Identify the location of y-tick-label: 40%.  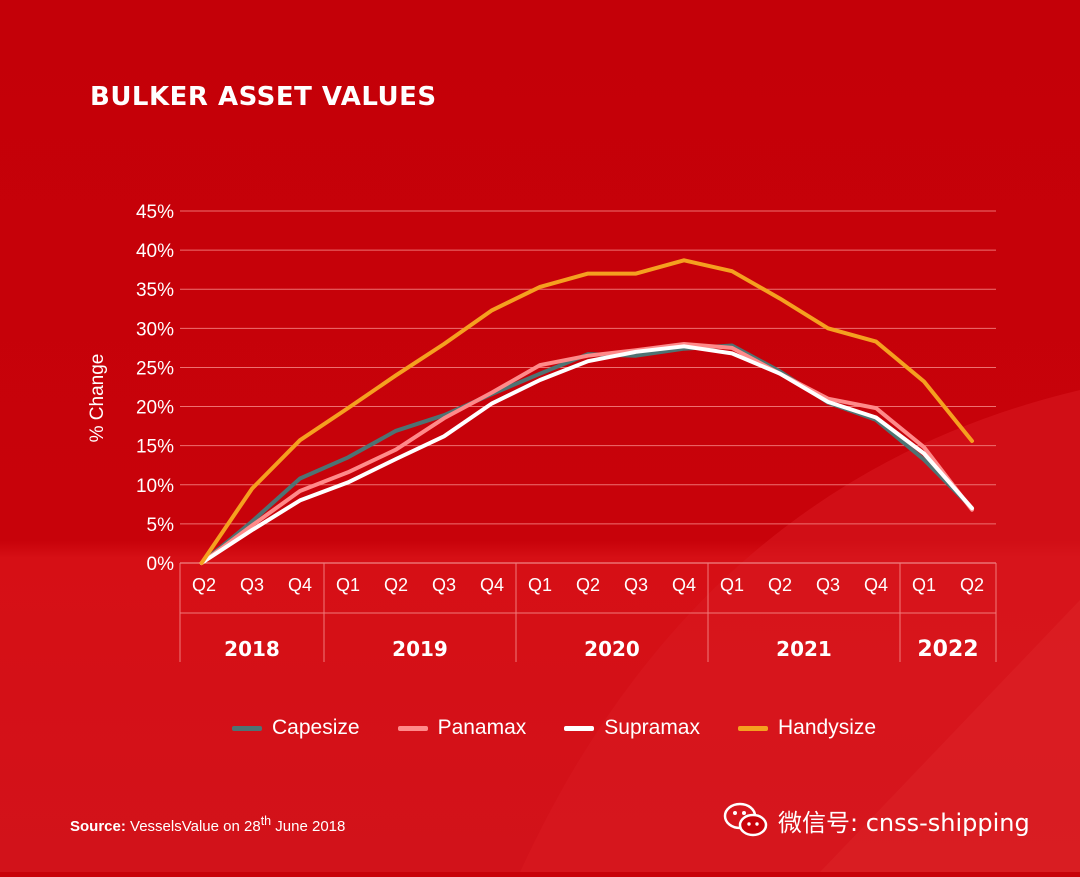
(155, 251).